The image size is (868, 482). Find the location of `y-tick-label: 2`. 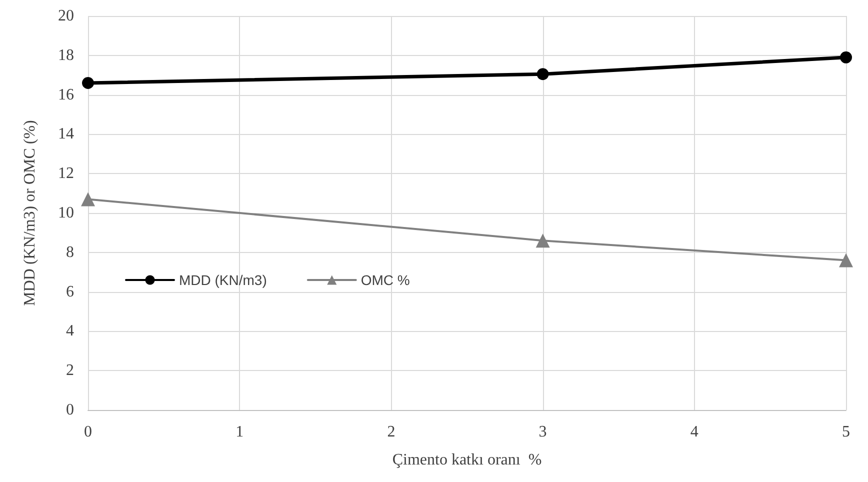

y-tick-label: 2 is located at coordinates (70, 371).